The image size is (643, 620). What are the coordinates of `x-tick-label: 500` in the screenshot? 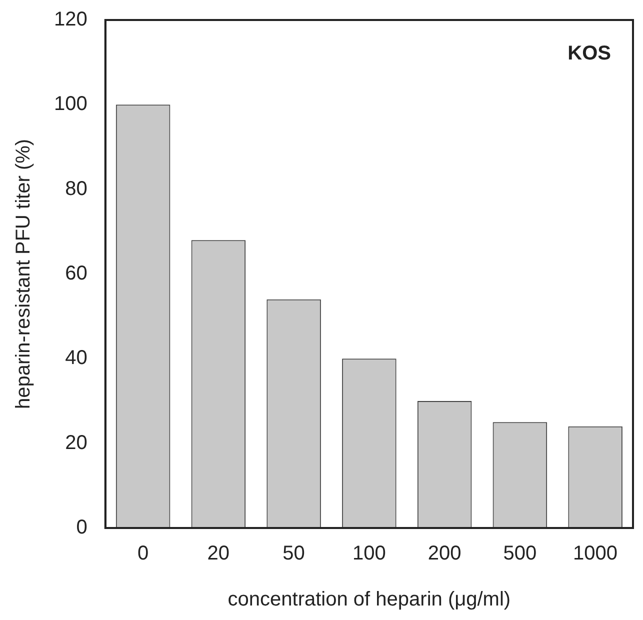 It's located at (520, 553).